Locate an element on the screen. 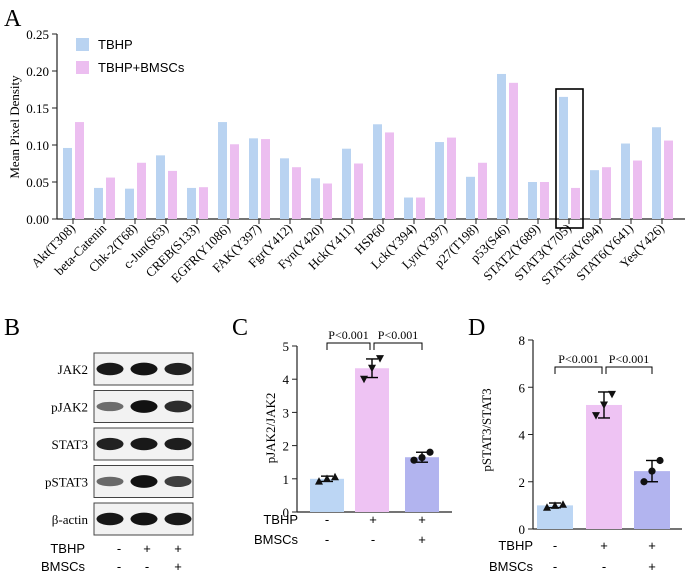  chartC-p-value: P<0.001 is located at coordinates (348, 335).